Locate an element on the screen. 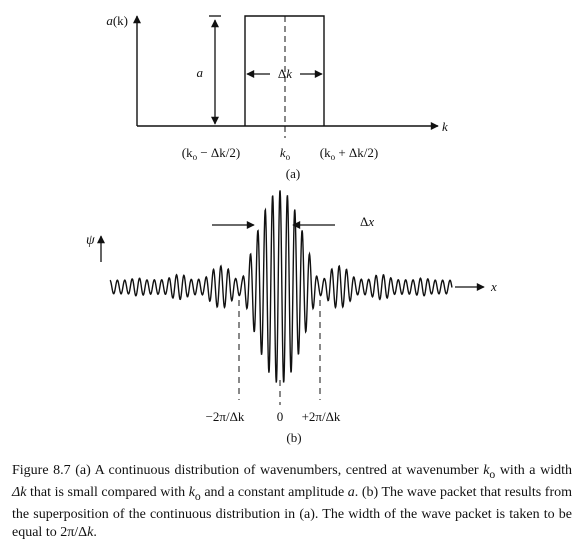 This screenshot has height=542, width=578. tick-zero: 0 is located at coordinates (280, 416).